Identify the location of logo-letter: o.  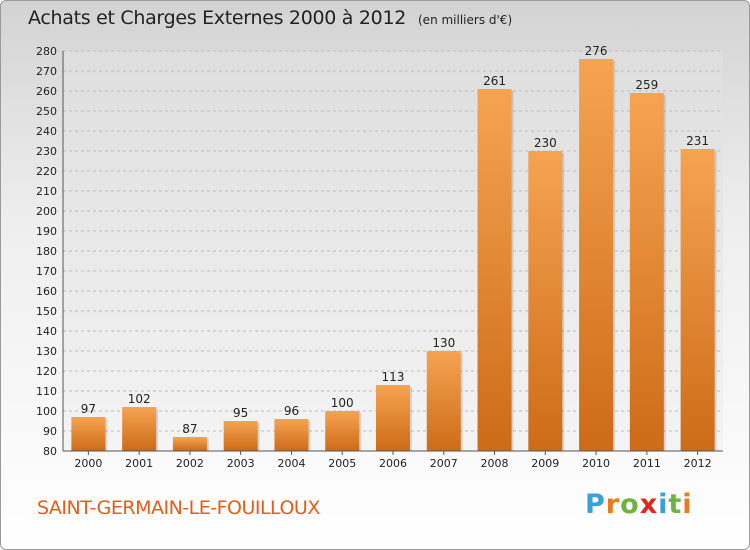
(630, 504).